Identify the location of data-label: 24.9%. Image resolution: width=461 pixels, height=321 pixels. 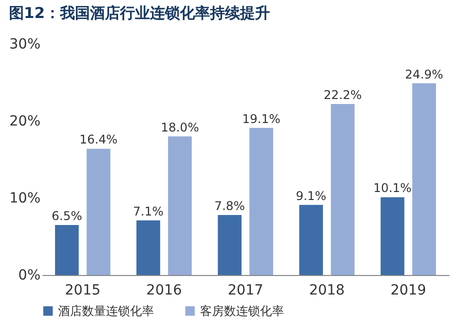
(424, 74).